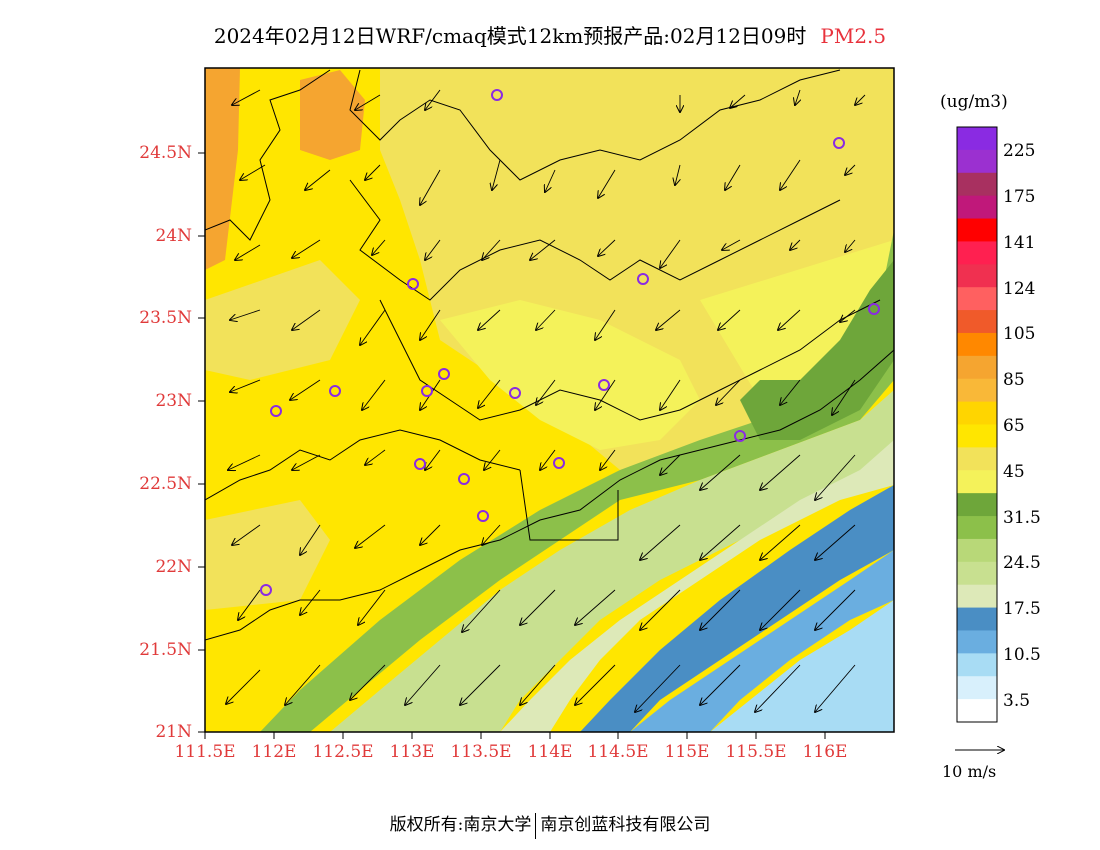  Describe the element at coordinates (625, 825) in the screenshot. I see `copyright-right: 南京创蓝科技有限公司` at that location.